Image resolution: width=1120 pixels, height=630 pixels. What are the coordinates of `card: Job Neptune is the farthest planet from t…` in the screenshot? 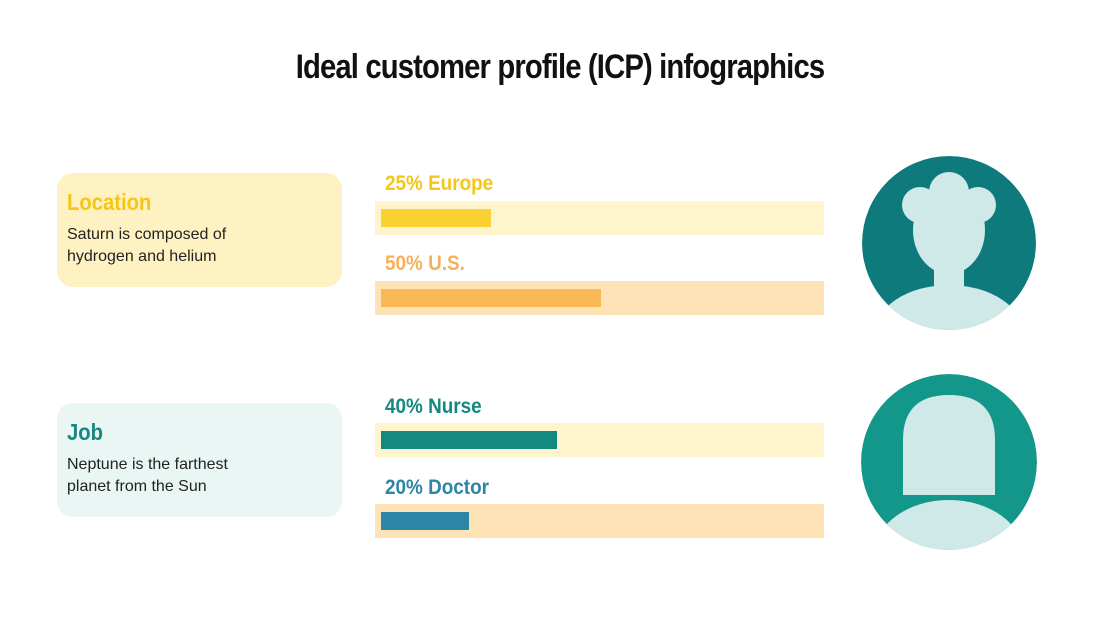 It's located at (199, 460).